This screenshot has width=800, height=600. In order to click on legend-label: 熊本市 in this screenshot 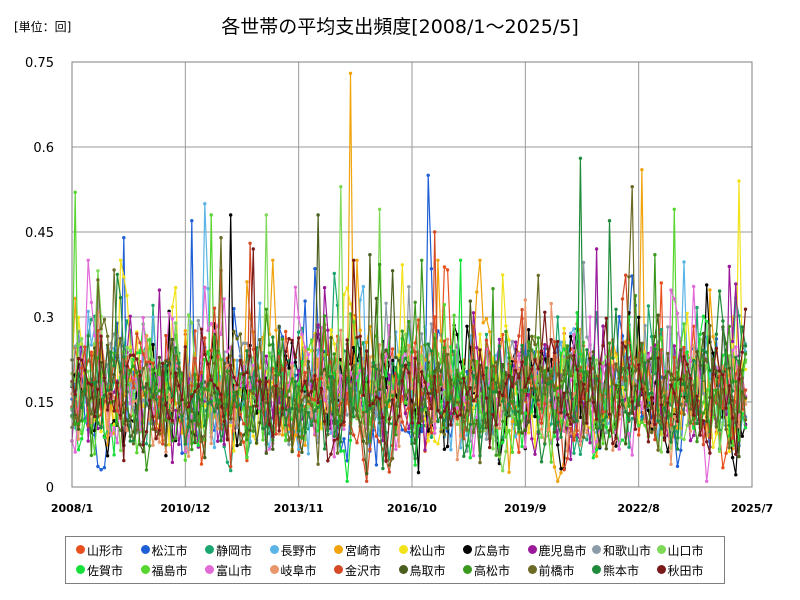, I will do `click(621, 571)`.